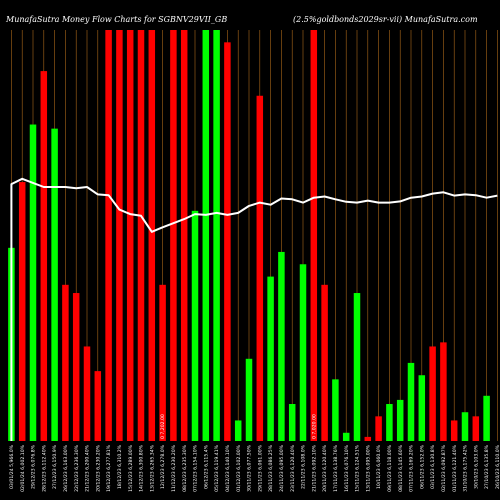 The image size is (500, 500). Describe the element at coordinates (55, 466) in the screenshot. I see `x-tick-label: 27/12/23 6,150.9%` at that location.